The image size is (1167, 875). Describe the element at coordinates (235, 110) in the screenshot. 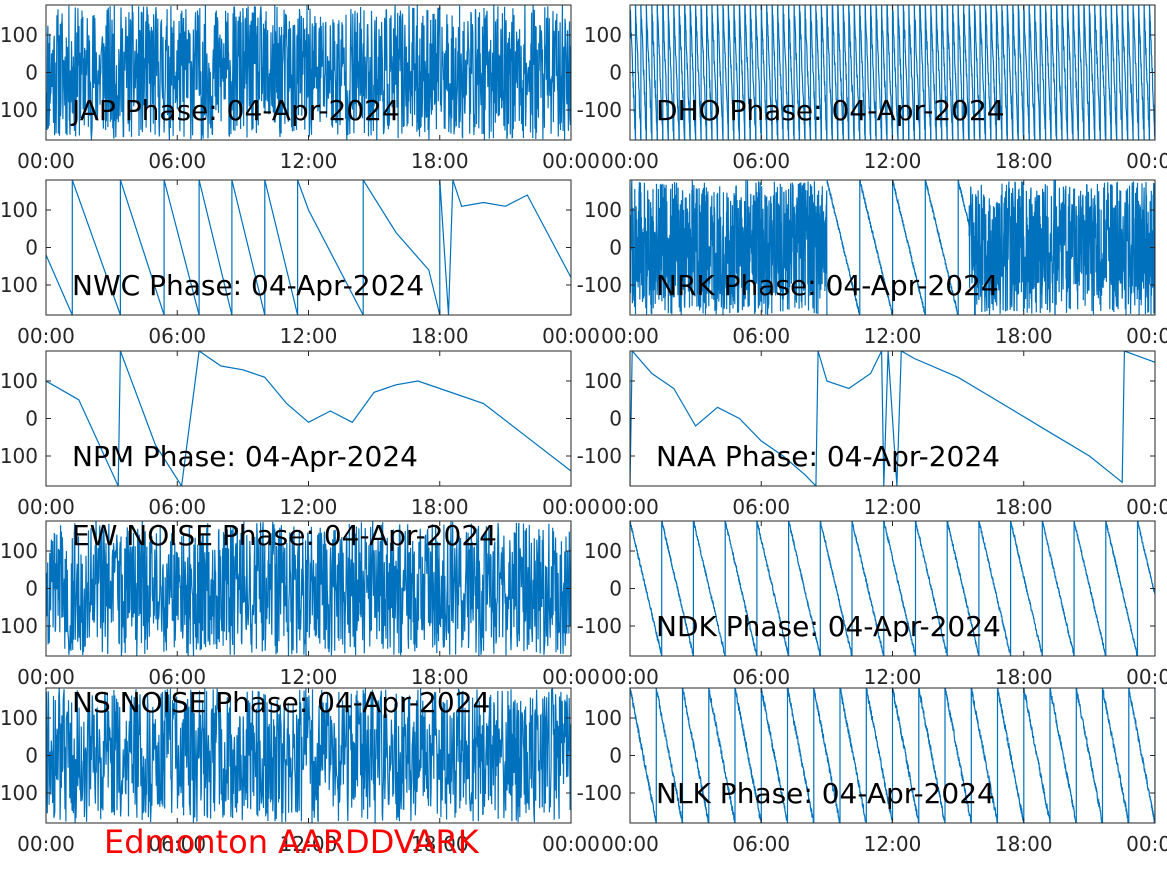

I see `panel-title: JAP Phase: 04-Apr-2024` at that location.